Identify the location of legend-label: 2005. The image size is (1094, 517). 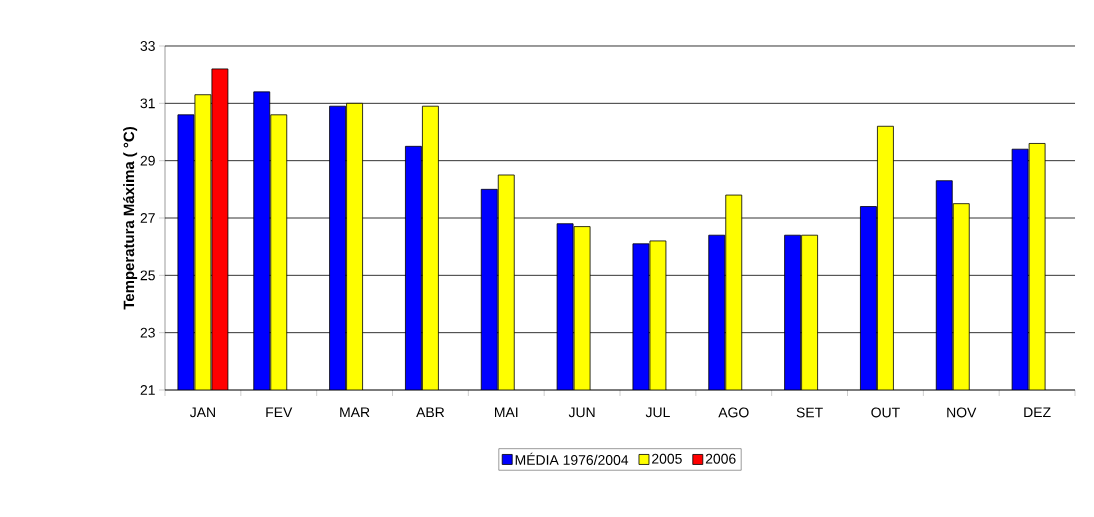
(667, 458).